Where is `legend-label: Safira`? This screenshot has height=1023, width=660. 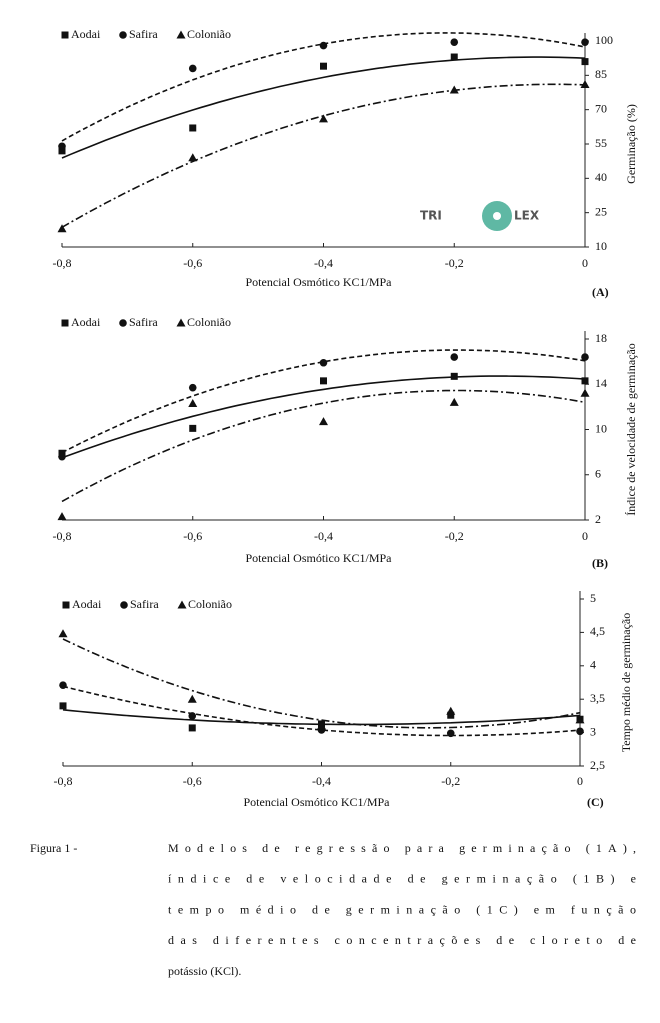
legend-label: Safira is located at coordinates (144, 604).